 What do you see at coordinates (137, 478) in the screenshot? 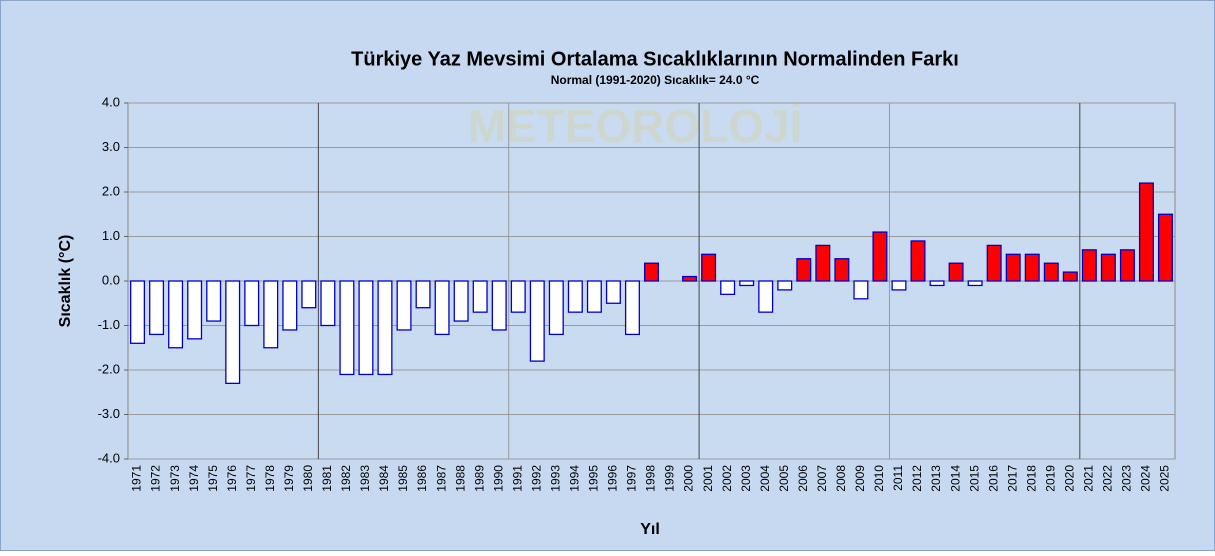
I see `x-tick-label: 1971` at bounding box center [137, 478].